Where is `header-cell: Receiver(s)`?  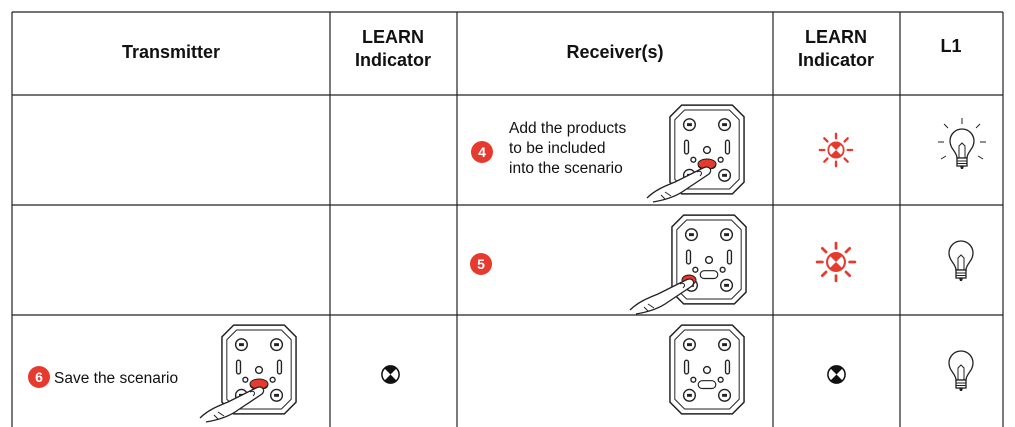
header-cell: Receiver(s) is located at coordinates (614, 52).